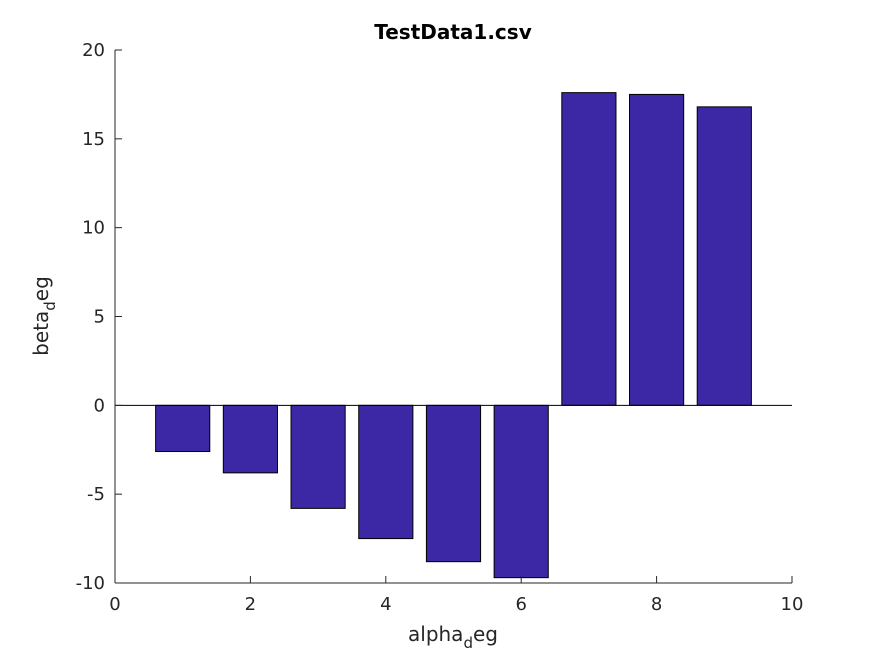 The image size is (875, 656). What do you see at coordinates (96, 494) in the screenshot?
I see `y-tick-label: -5` at bounding box center [96, 494].